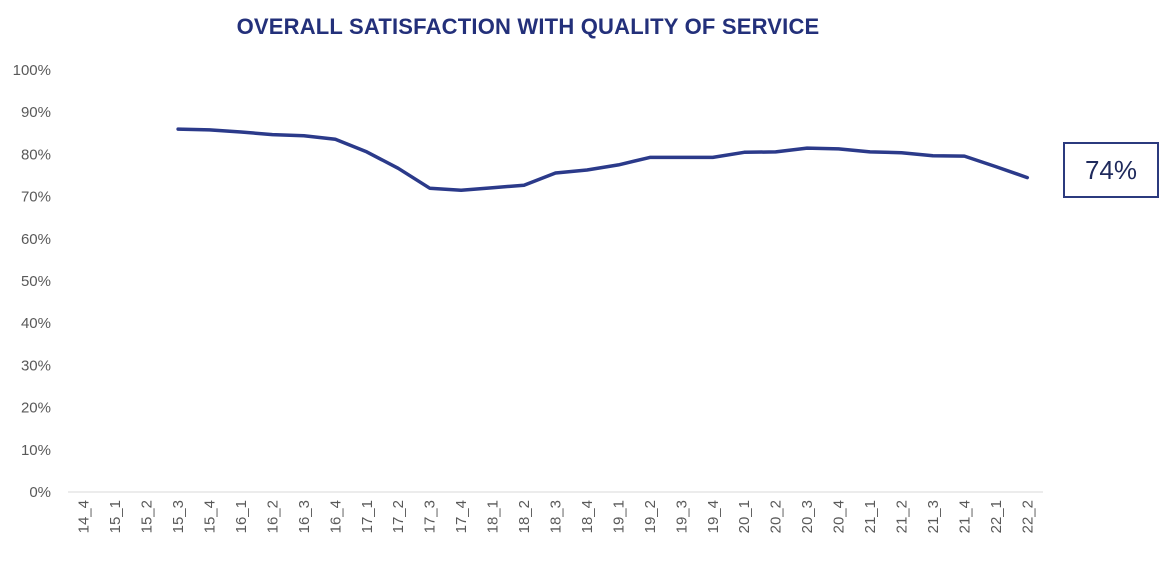  What do you see at coordinates (1027, 516) in the screenshot?
I see `x-tick-label: 22_2` at bounding box center [1027, 516].